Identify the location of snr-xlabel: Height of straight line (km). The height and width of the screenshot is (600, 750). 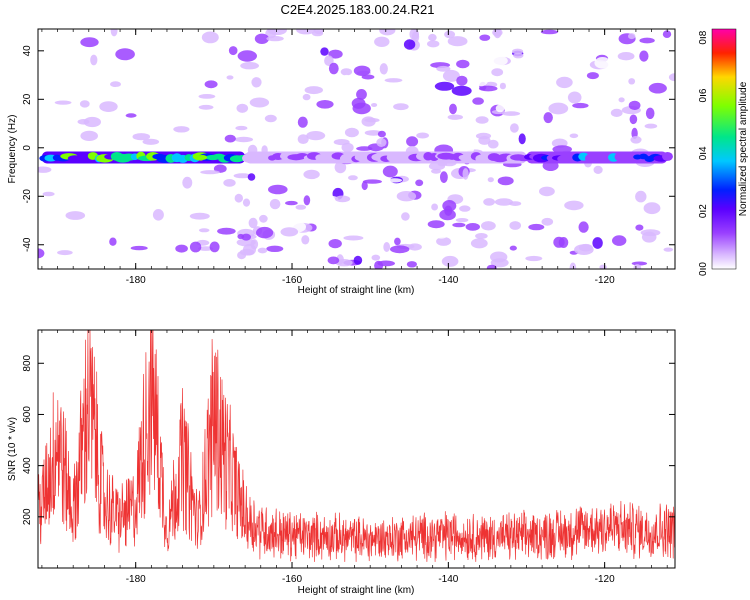
(356, 590).